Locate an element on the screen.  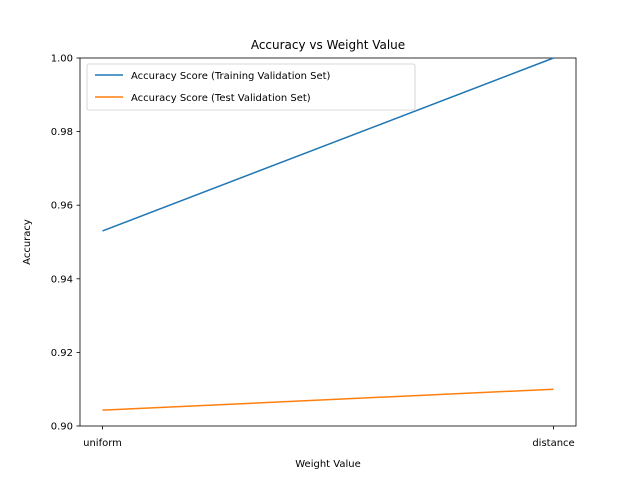
x-axis-title: Weight Value is located at coordinates (327, 464).